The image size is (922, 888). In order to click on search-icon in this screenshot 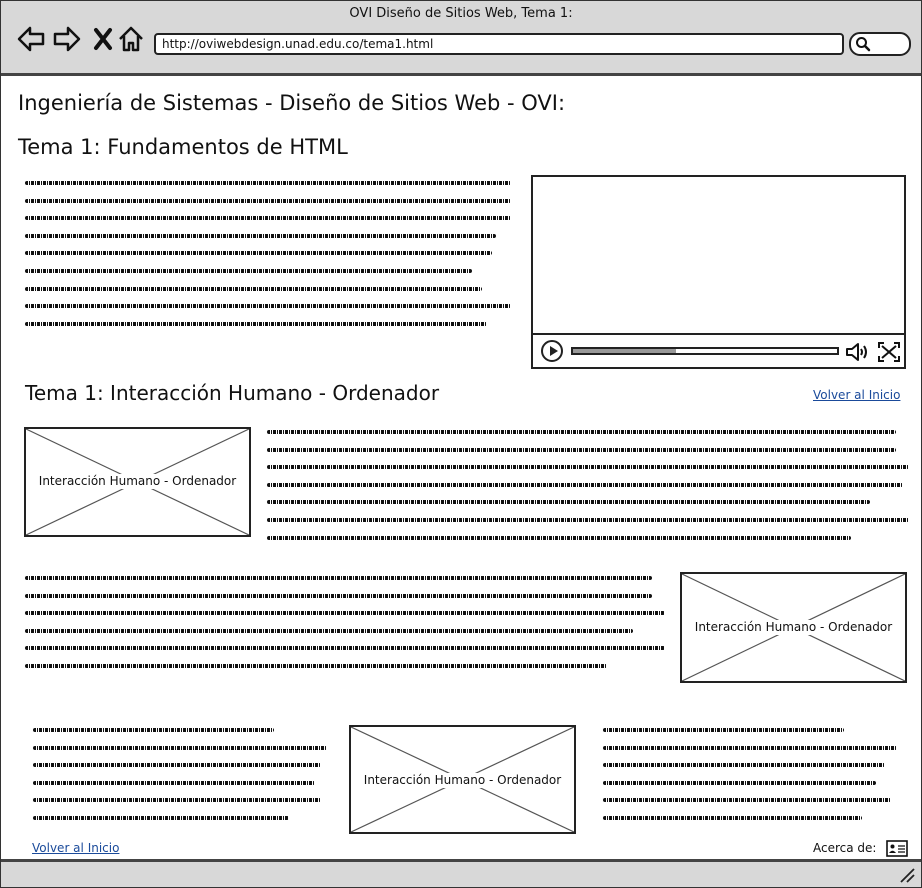, I will do `click(863, 44)`.